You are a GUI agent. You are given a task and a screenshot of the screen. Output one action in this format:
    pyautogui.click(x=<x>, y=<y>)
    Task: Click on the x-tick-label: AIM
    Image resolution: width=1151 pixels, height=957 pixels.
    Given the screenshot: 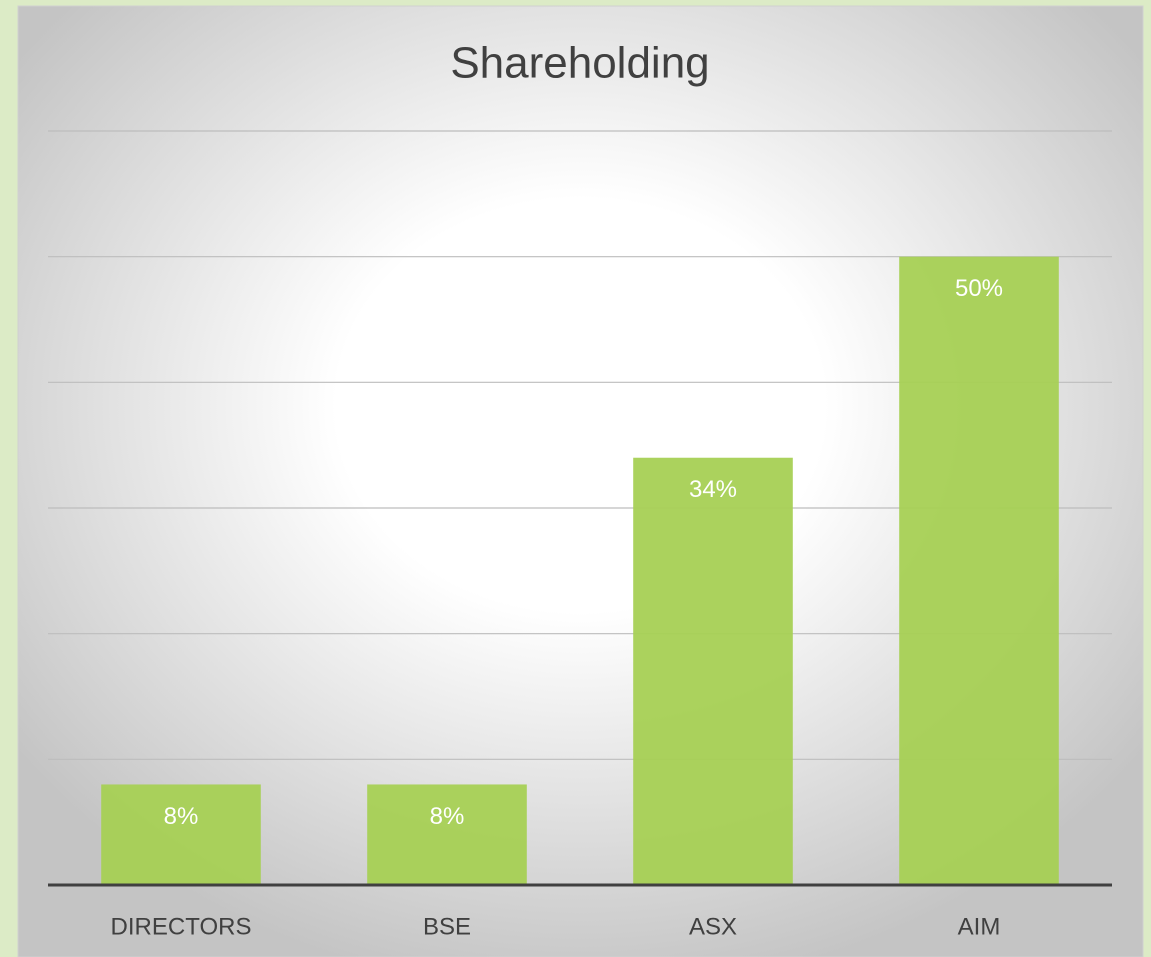 What is the action you would take?
    pyautogui.click(x=979, y=926)
    